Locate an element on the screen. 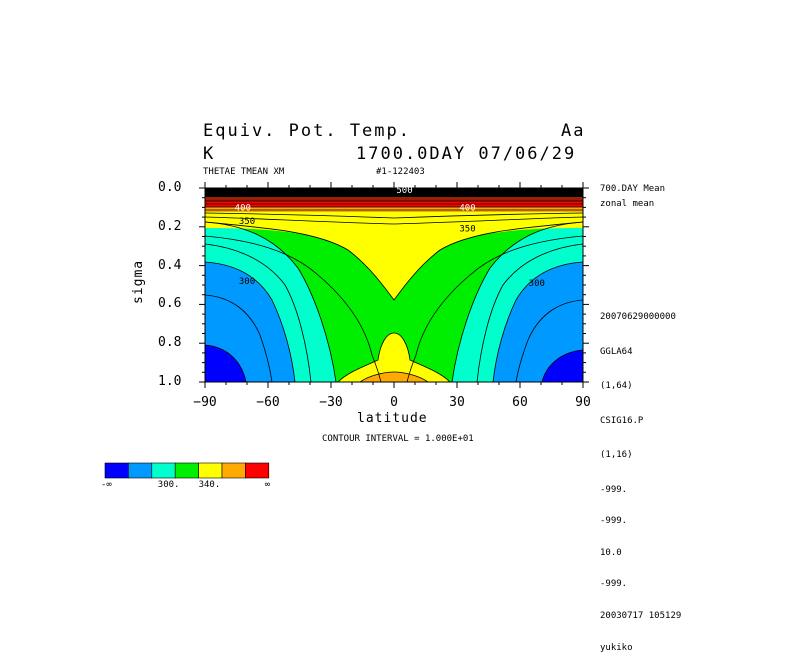  contour-labels: 350 350 300 300 400 400 500 is located at coordinates (390, 237).